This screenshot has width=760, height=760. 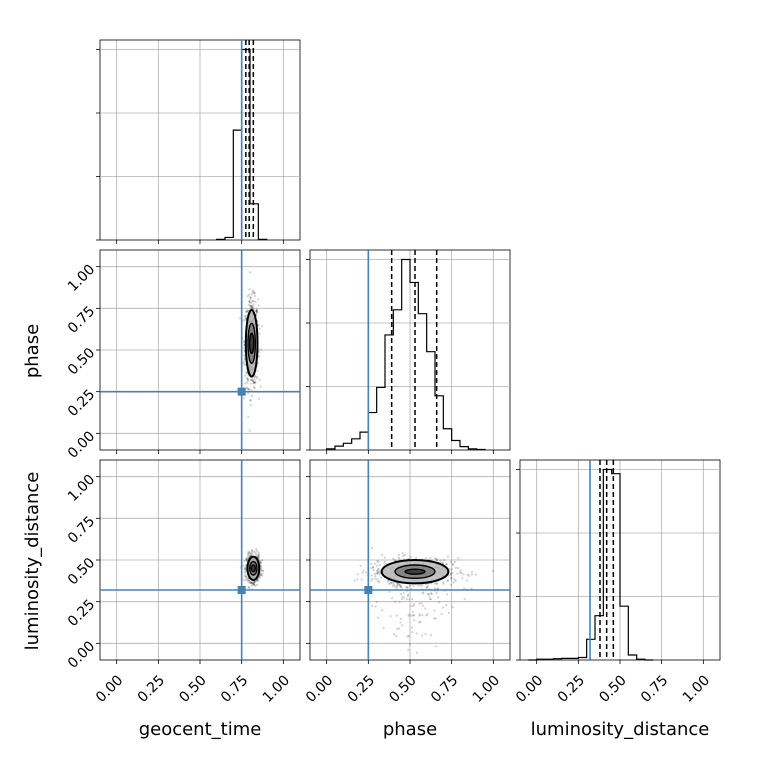 What do you see at coordinates (81, 319) in the screenshot?
I see `y-tick-label-3: 0.75` at bounding box center [81, 319].